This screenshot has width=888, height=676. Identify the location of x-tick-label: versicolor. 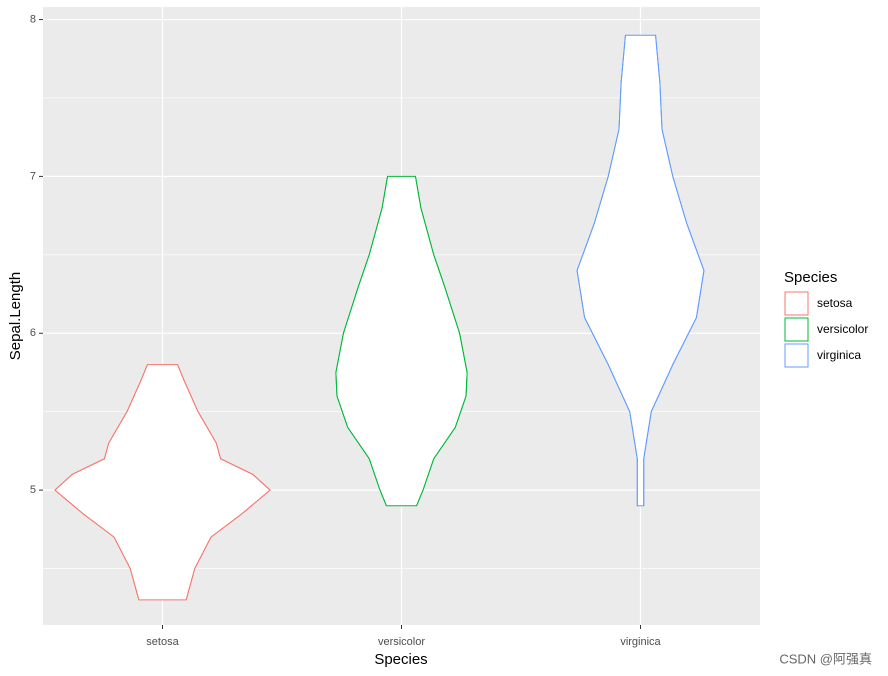
(401, 642).